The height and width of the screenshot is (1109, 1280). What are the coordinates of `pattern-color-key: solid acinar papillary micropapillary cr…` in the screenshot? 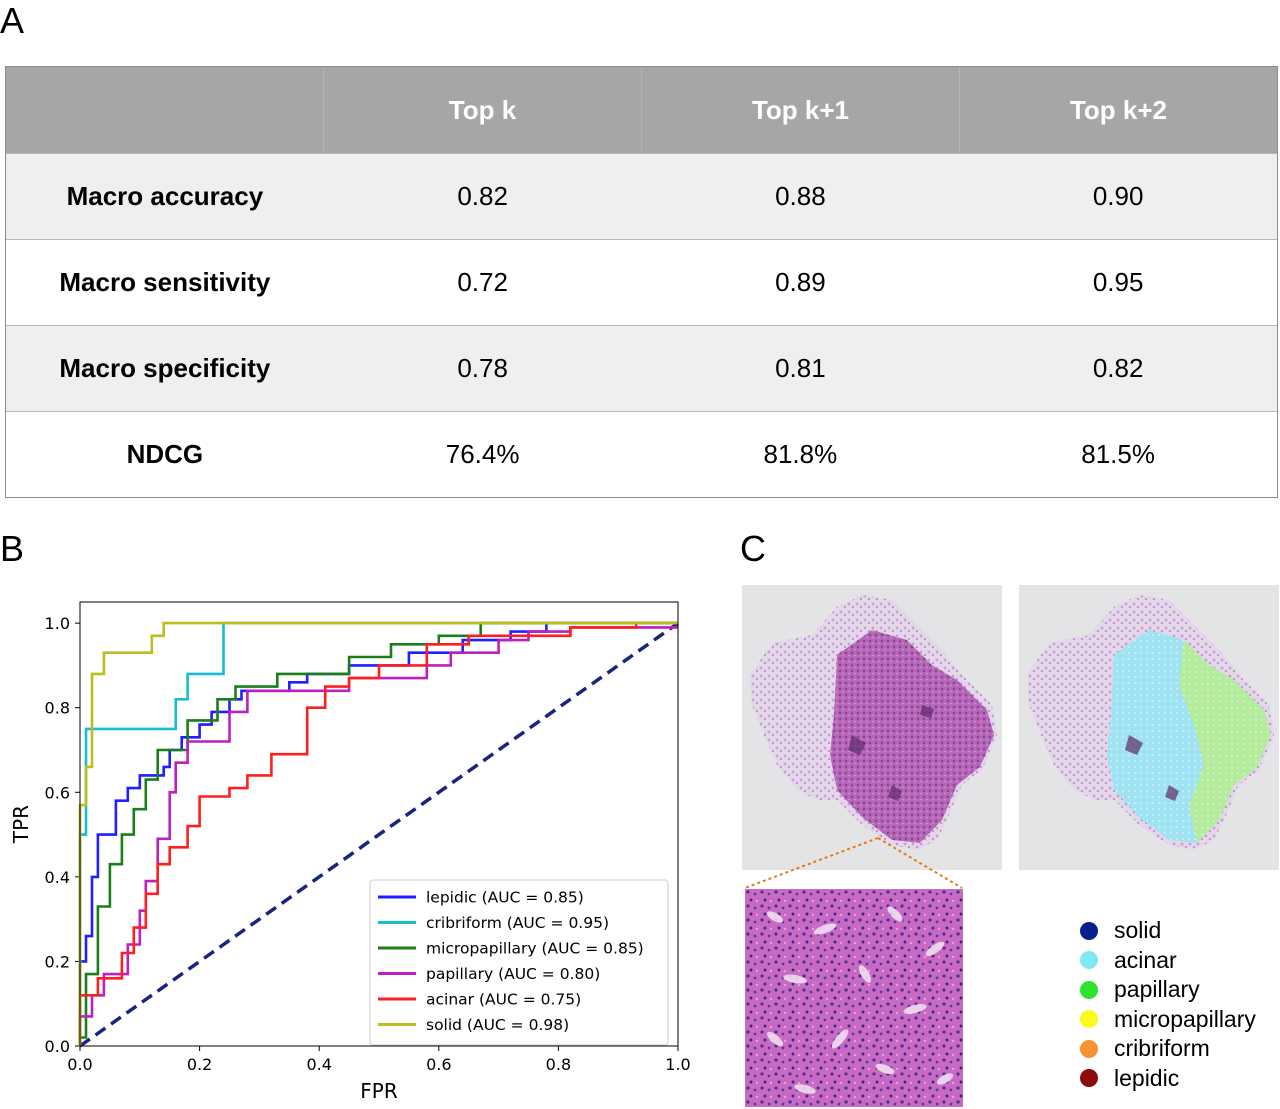 It's located at (1168, 1004).